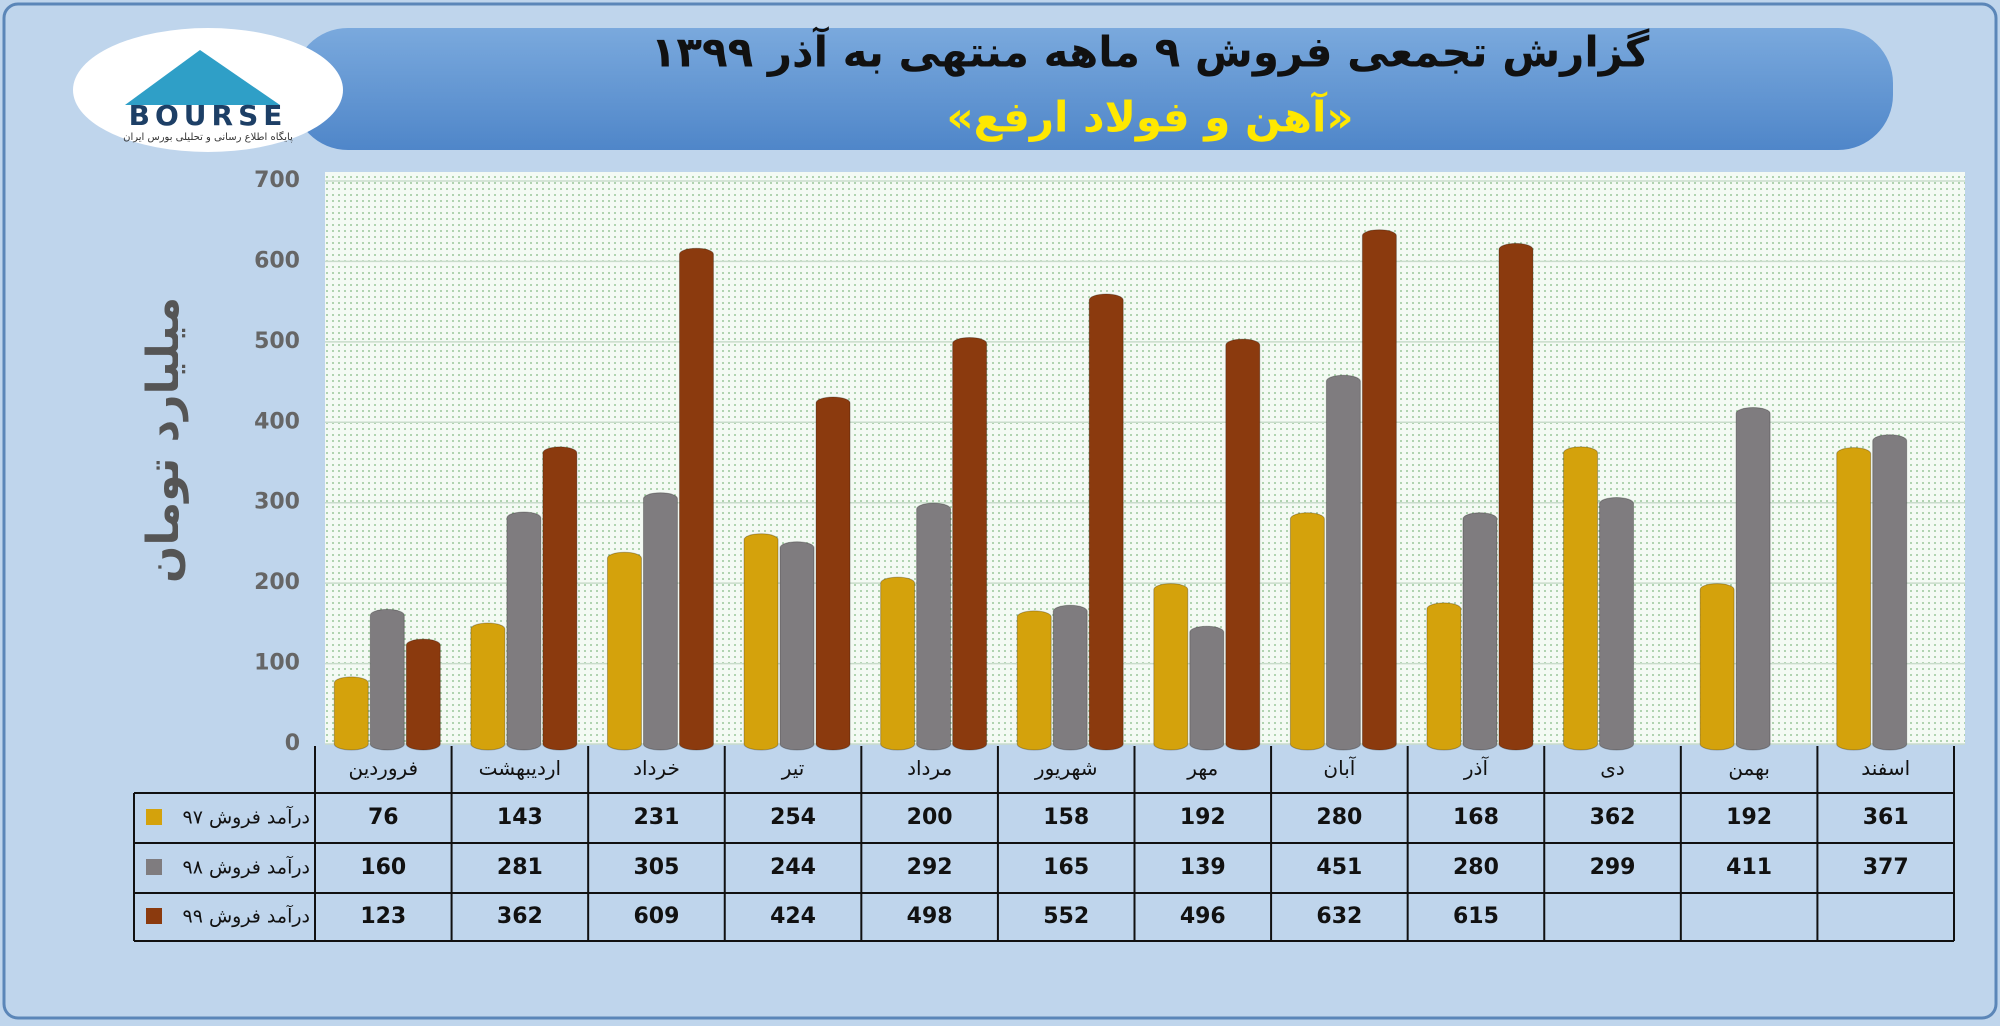 This screenshot has height=1026, width=2000. I want to click on y-tick-label: 0, so click(292, 743).